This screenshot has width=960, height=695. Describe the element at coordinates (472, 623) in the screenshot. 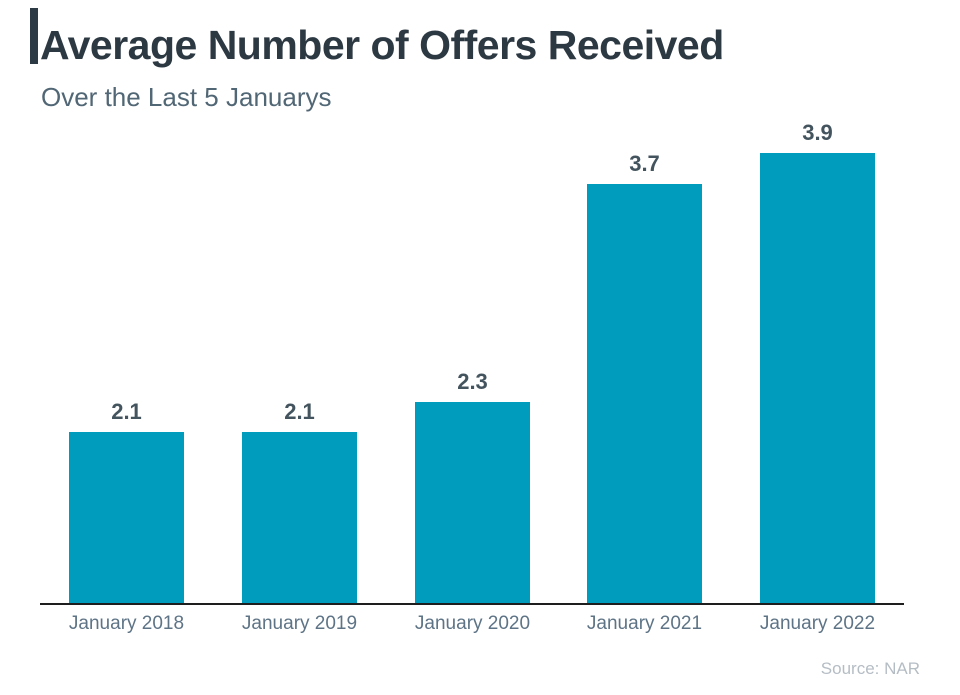

I see `bar-category-label: January 2020` at that location.